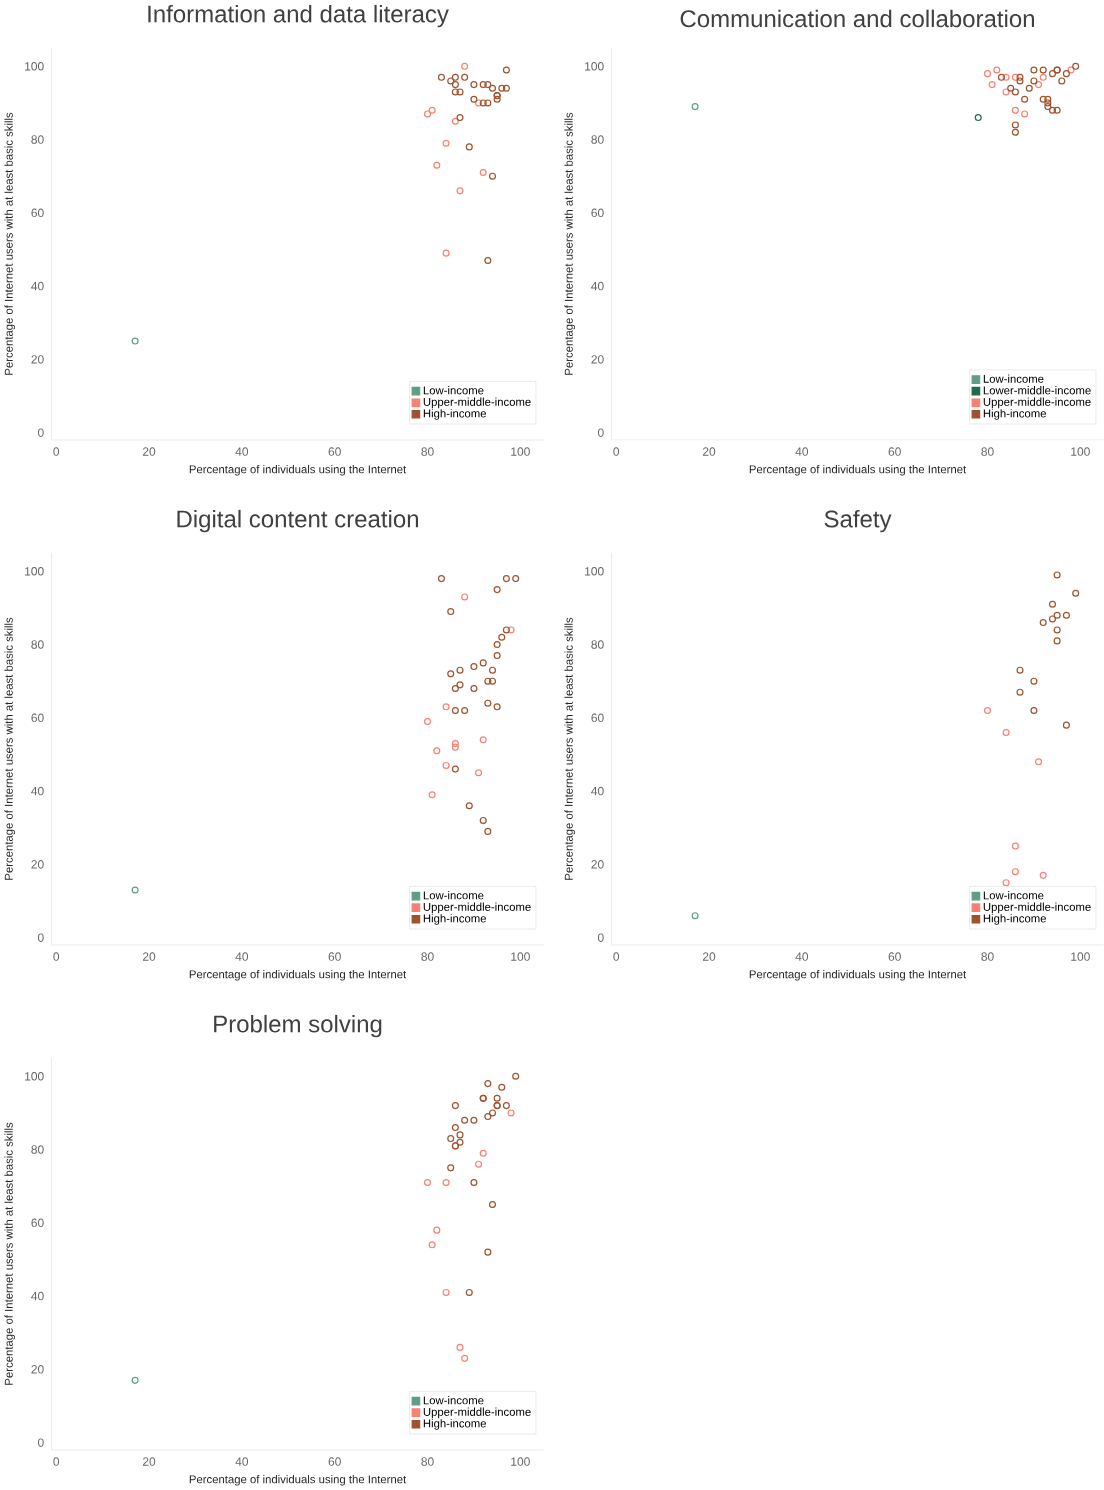  What do you see at coordinates (858, 521) in the screenshot?
I see `chart-title: Safety` at bounding box center [858, 521].